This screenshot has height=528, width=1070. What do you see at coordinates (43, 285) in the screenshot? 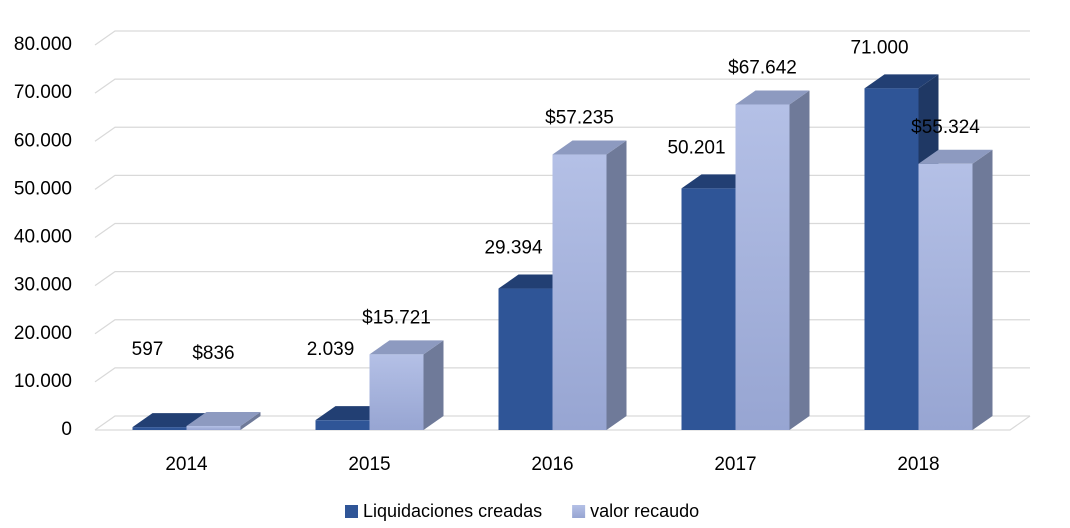
I see `y-tick-label: 30.000` at bounding box center [43, 285].